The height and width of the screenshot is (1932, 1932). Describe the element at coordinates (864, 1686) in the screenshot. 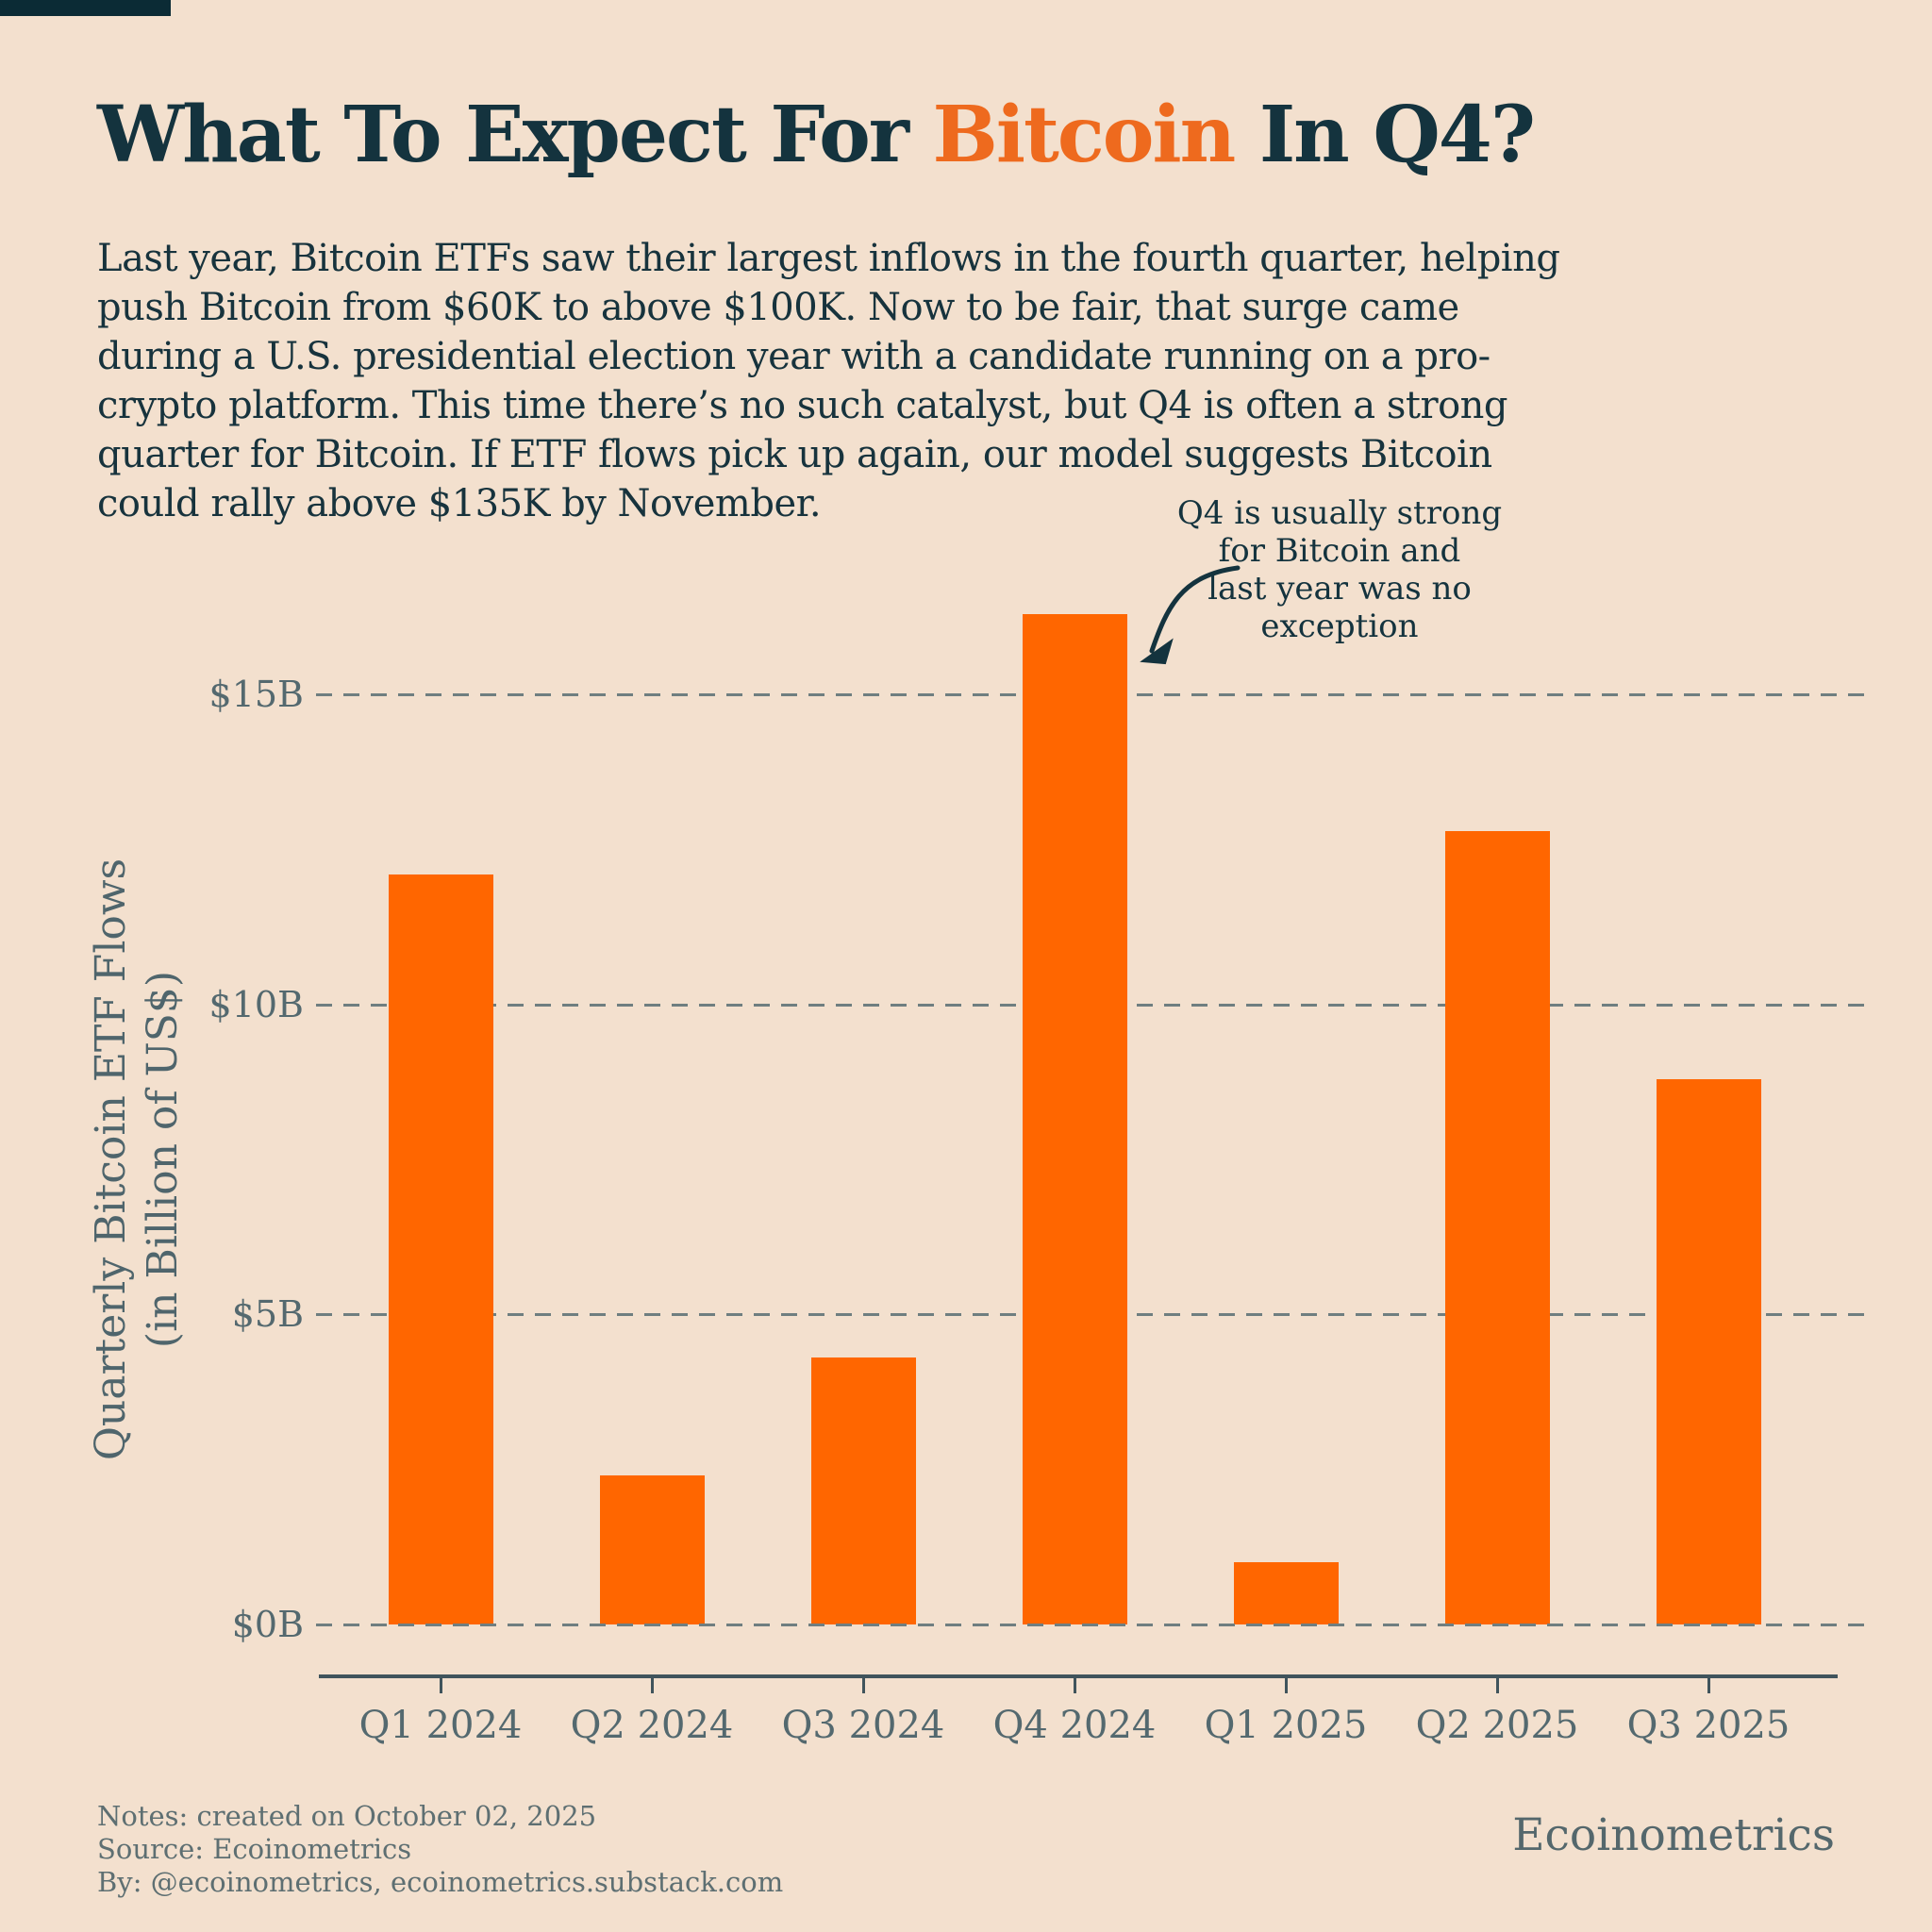

I see `x-tick-mark-Q3-2024` at that location.